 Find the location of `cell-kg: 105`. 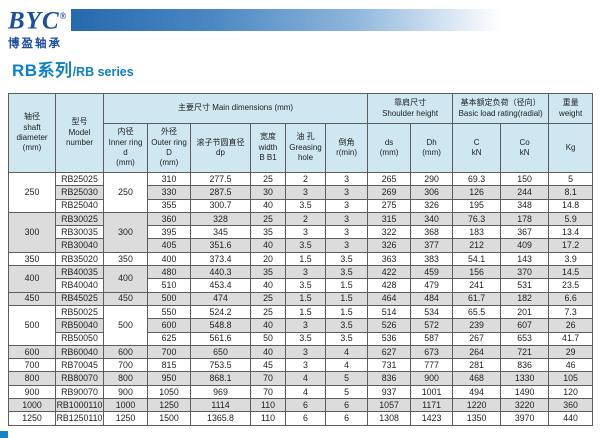

cell-kg: 105 is located at coordinates (571, 378).